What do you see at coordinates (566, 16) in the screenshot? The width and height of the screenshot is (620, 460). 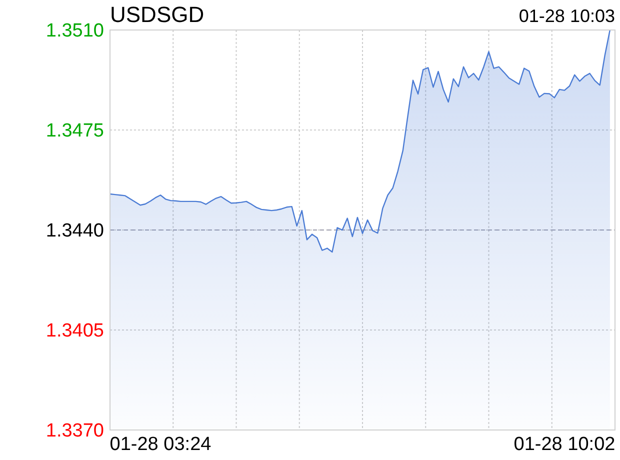 I see `text: 01-28 10:03` at bounding box center [566, 16].